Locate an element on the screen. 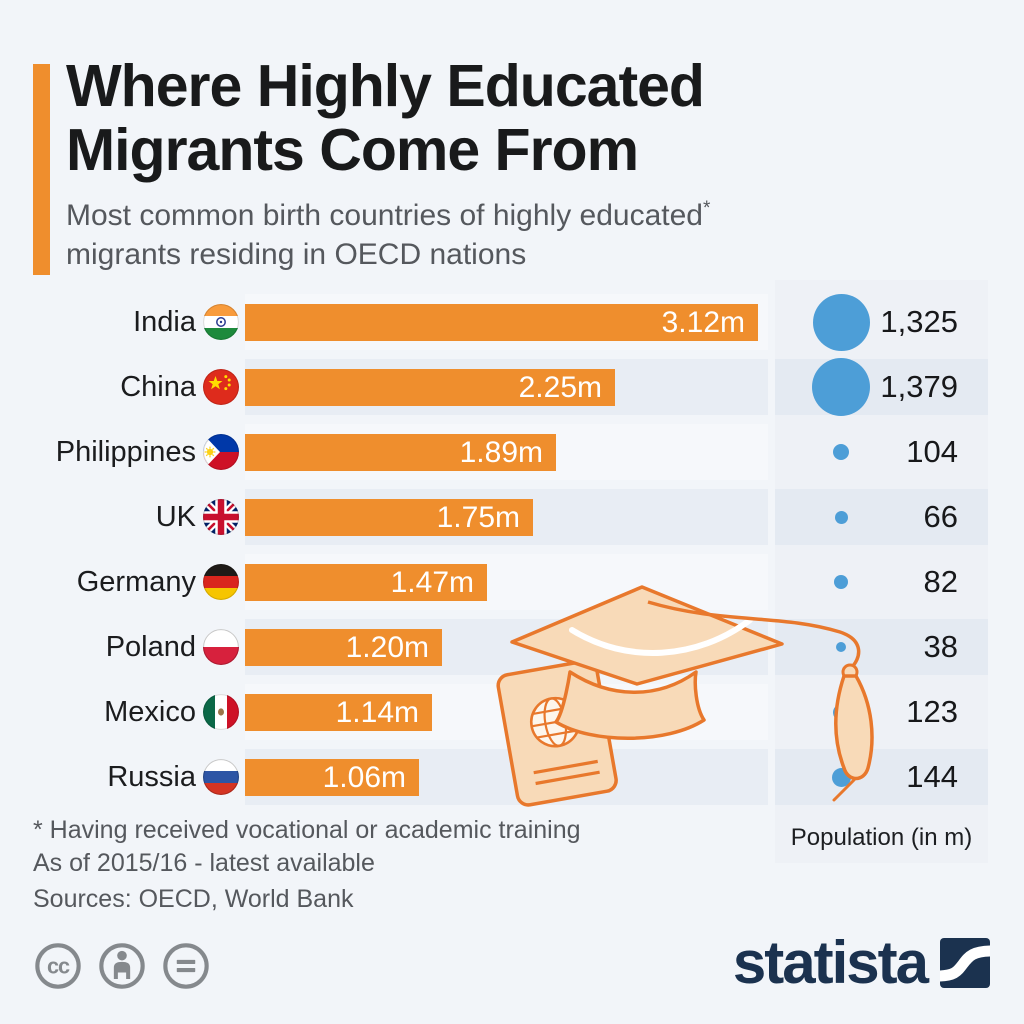 The height and width of the screenshot is (1024, 1024). bar-value-label: 2.25m is located at coordinates (560, 387).